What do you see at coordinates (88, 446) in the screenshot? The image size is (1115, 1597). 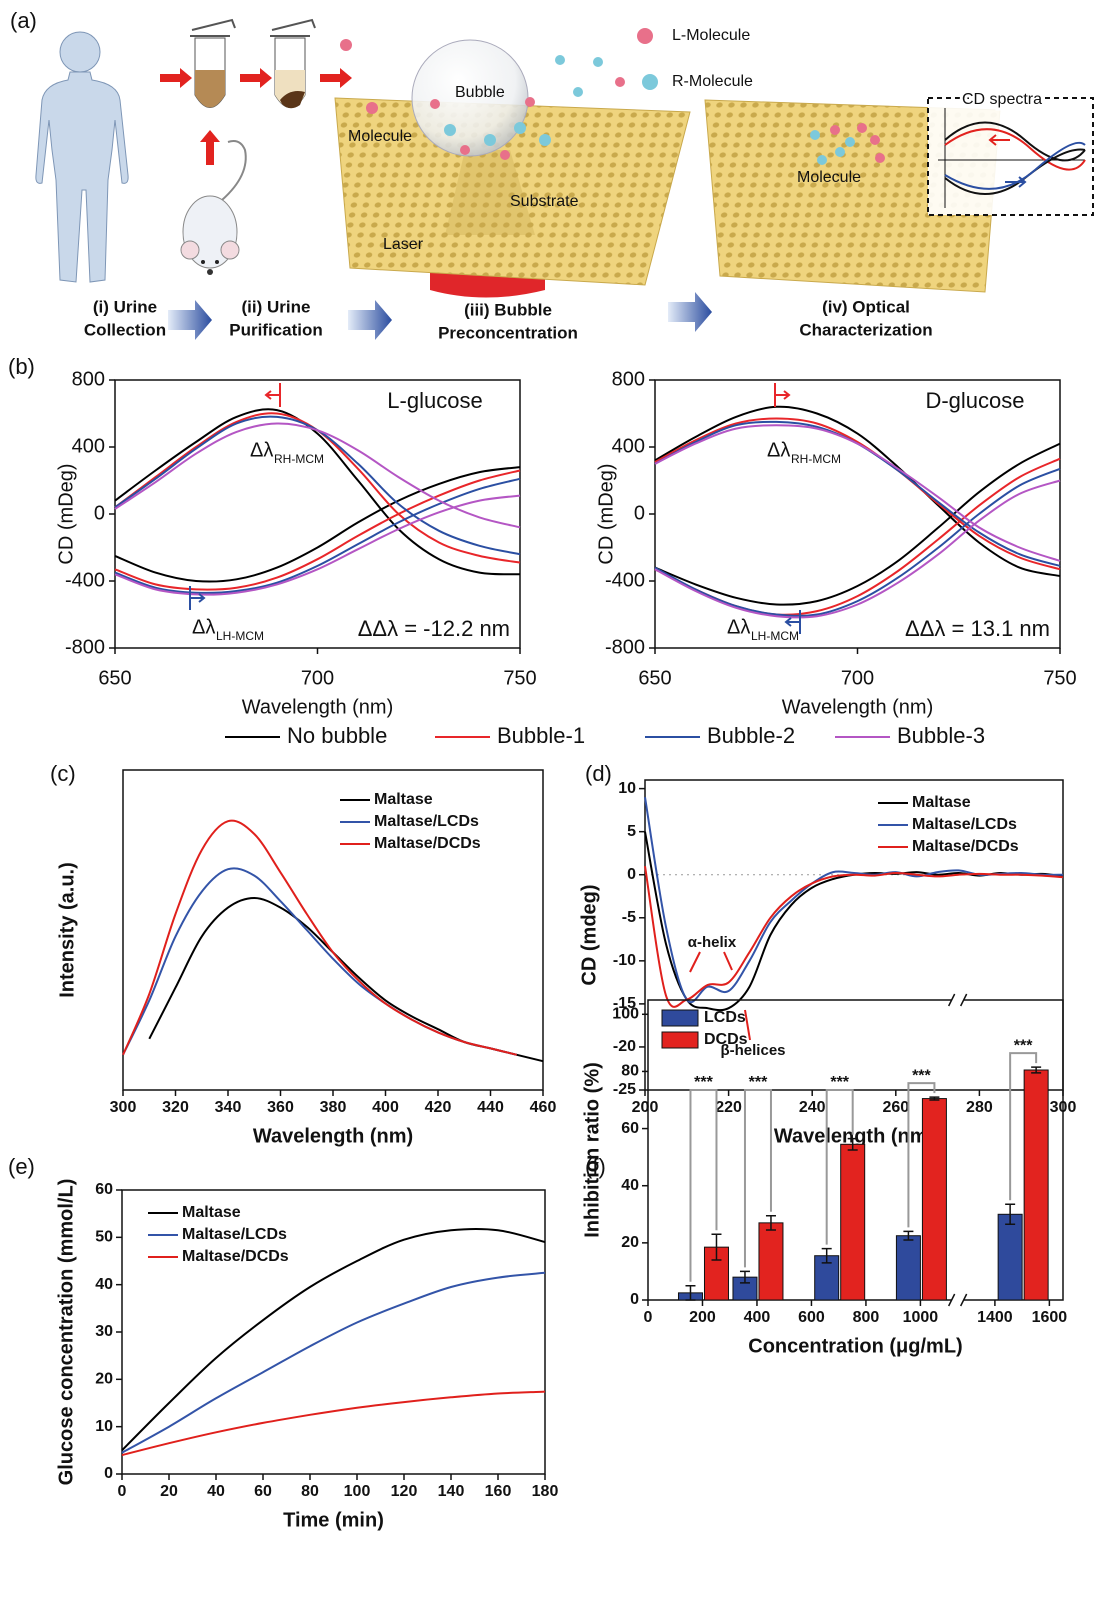 I see `y-tick-label: 400` at bounding box center [88, 446].